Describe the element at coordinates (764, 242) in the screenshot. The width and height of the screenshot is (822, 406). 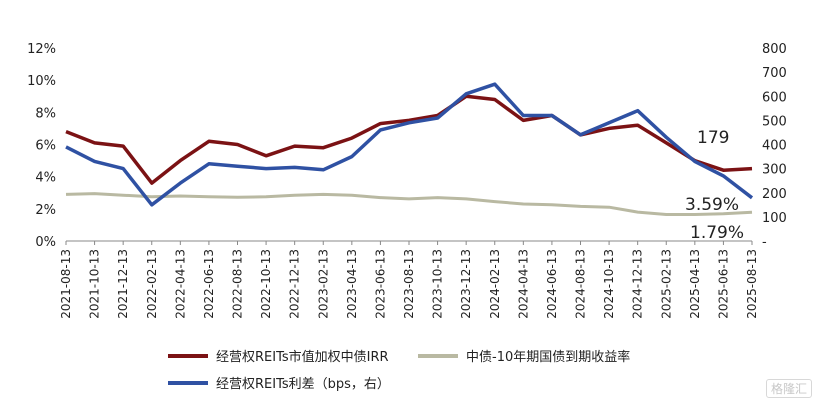
I see `right-tick-label: -` at that location.